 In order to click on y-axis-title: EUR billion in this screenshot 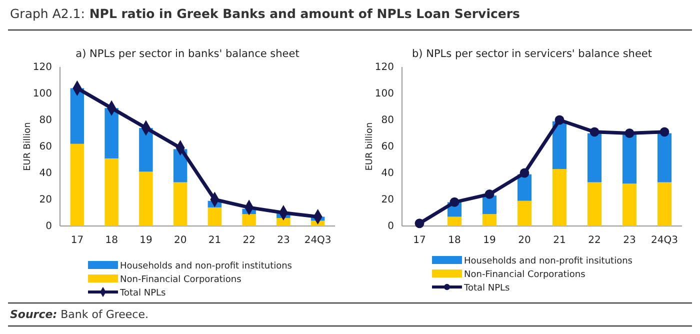, I will do `click(370, 146)`.